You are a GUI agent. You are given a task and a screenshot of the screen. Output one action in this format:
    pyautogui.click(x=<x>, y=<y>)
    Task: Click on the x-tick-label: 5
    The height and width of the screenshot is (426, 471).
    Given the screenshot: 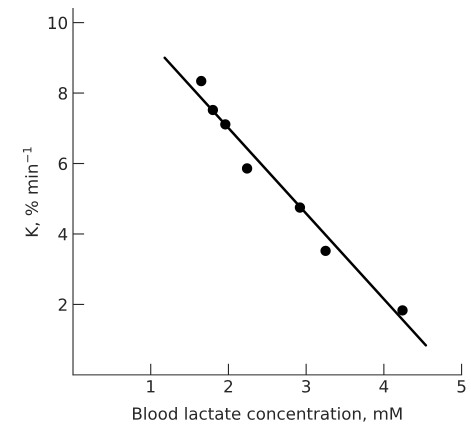 What is the action you would take?
    pyautogui.click(x=462, y=386)
    